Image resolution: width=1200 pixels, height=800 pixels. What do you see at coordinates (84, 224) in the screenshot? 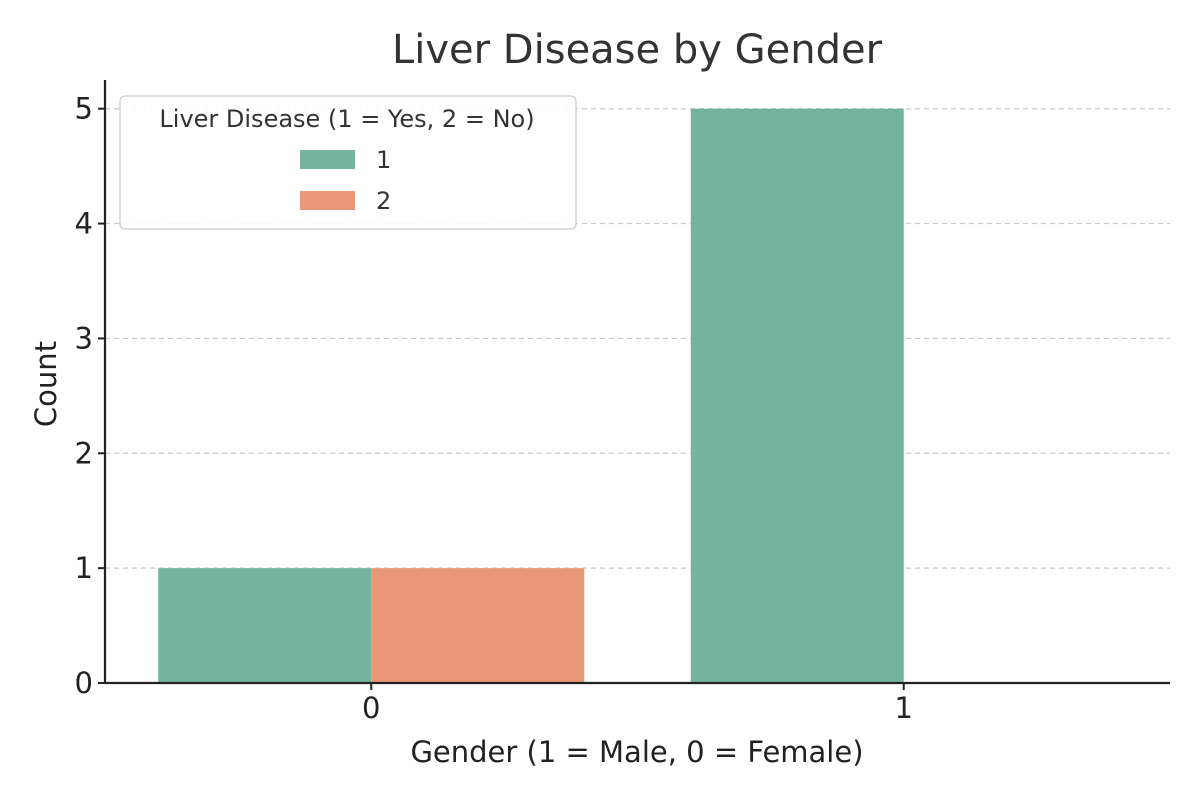
I see `y-tick-label-4: 4` at bounding box center [84, 224].